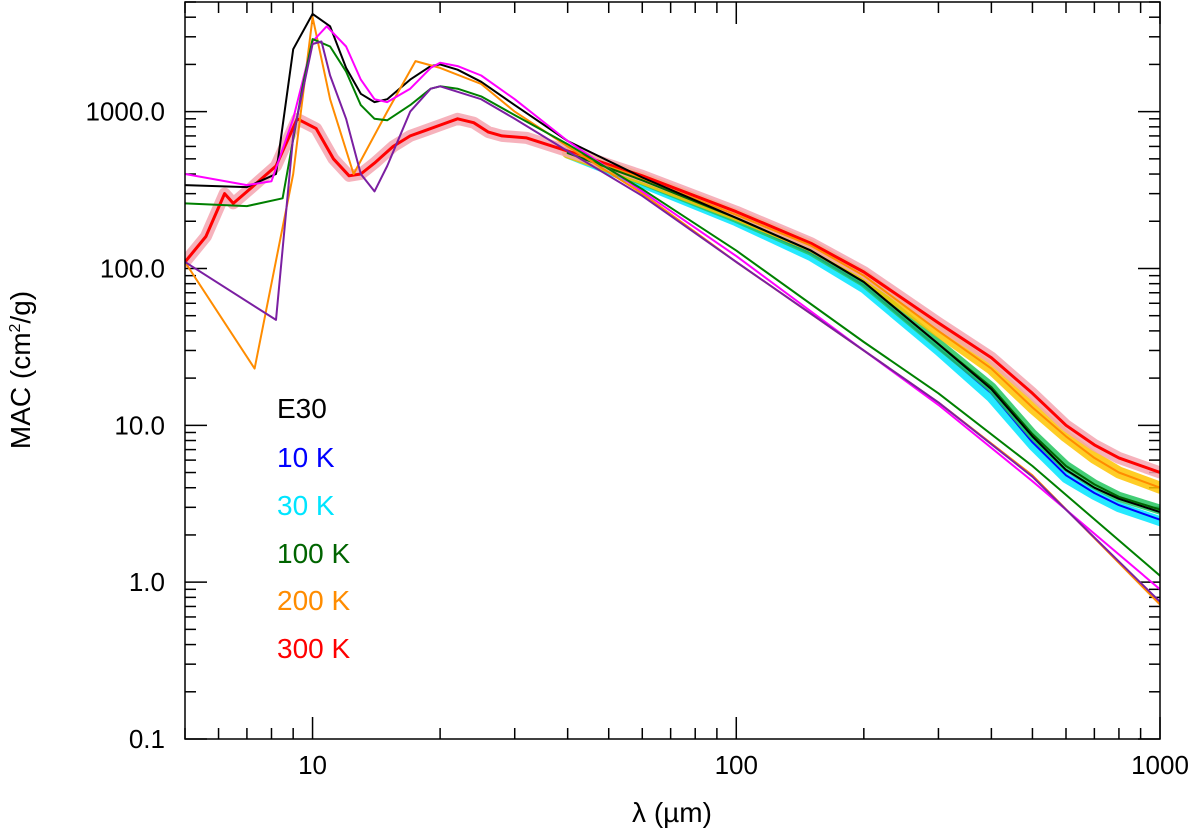 Image resolution: width=1200 pixels, height=835 pixels. I want to click on x-axis-title: λ (µm), so click(672, 812).